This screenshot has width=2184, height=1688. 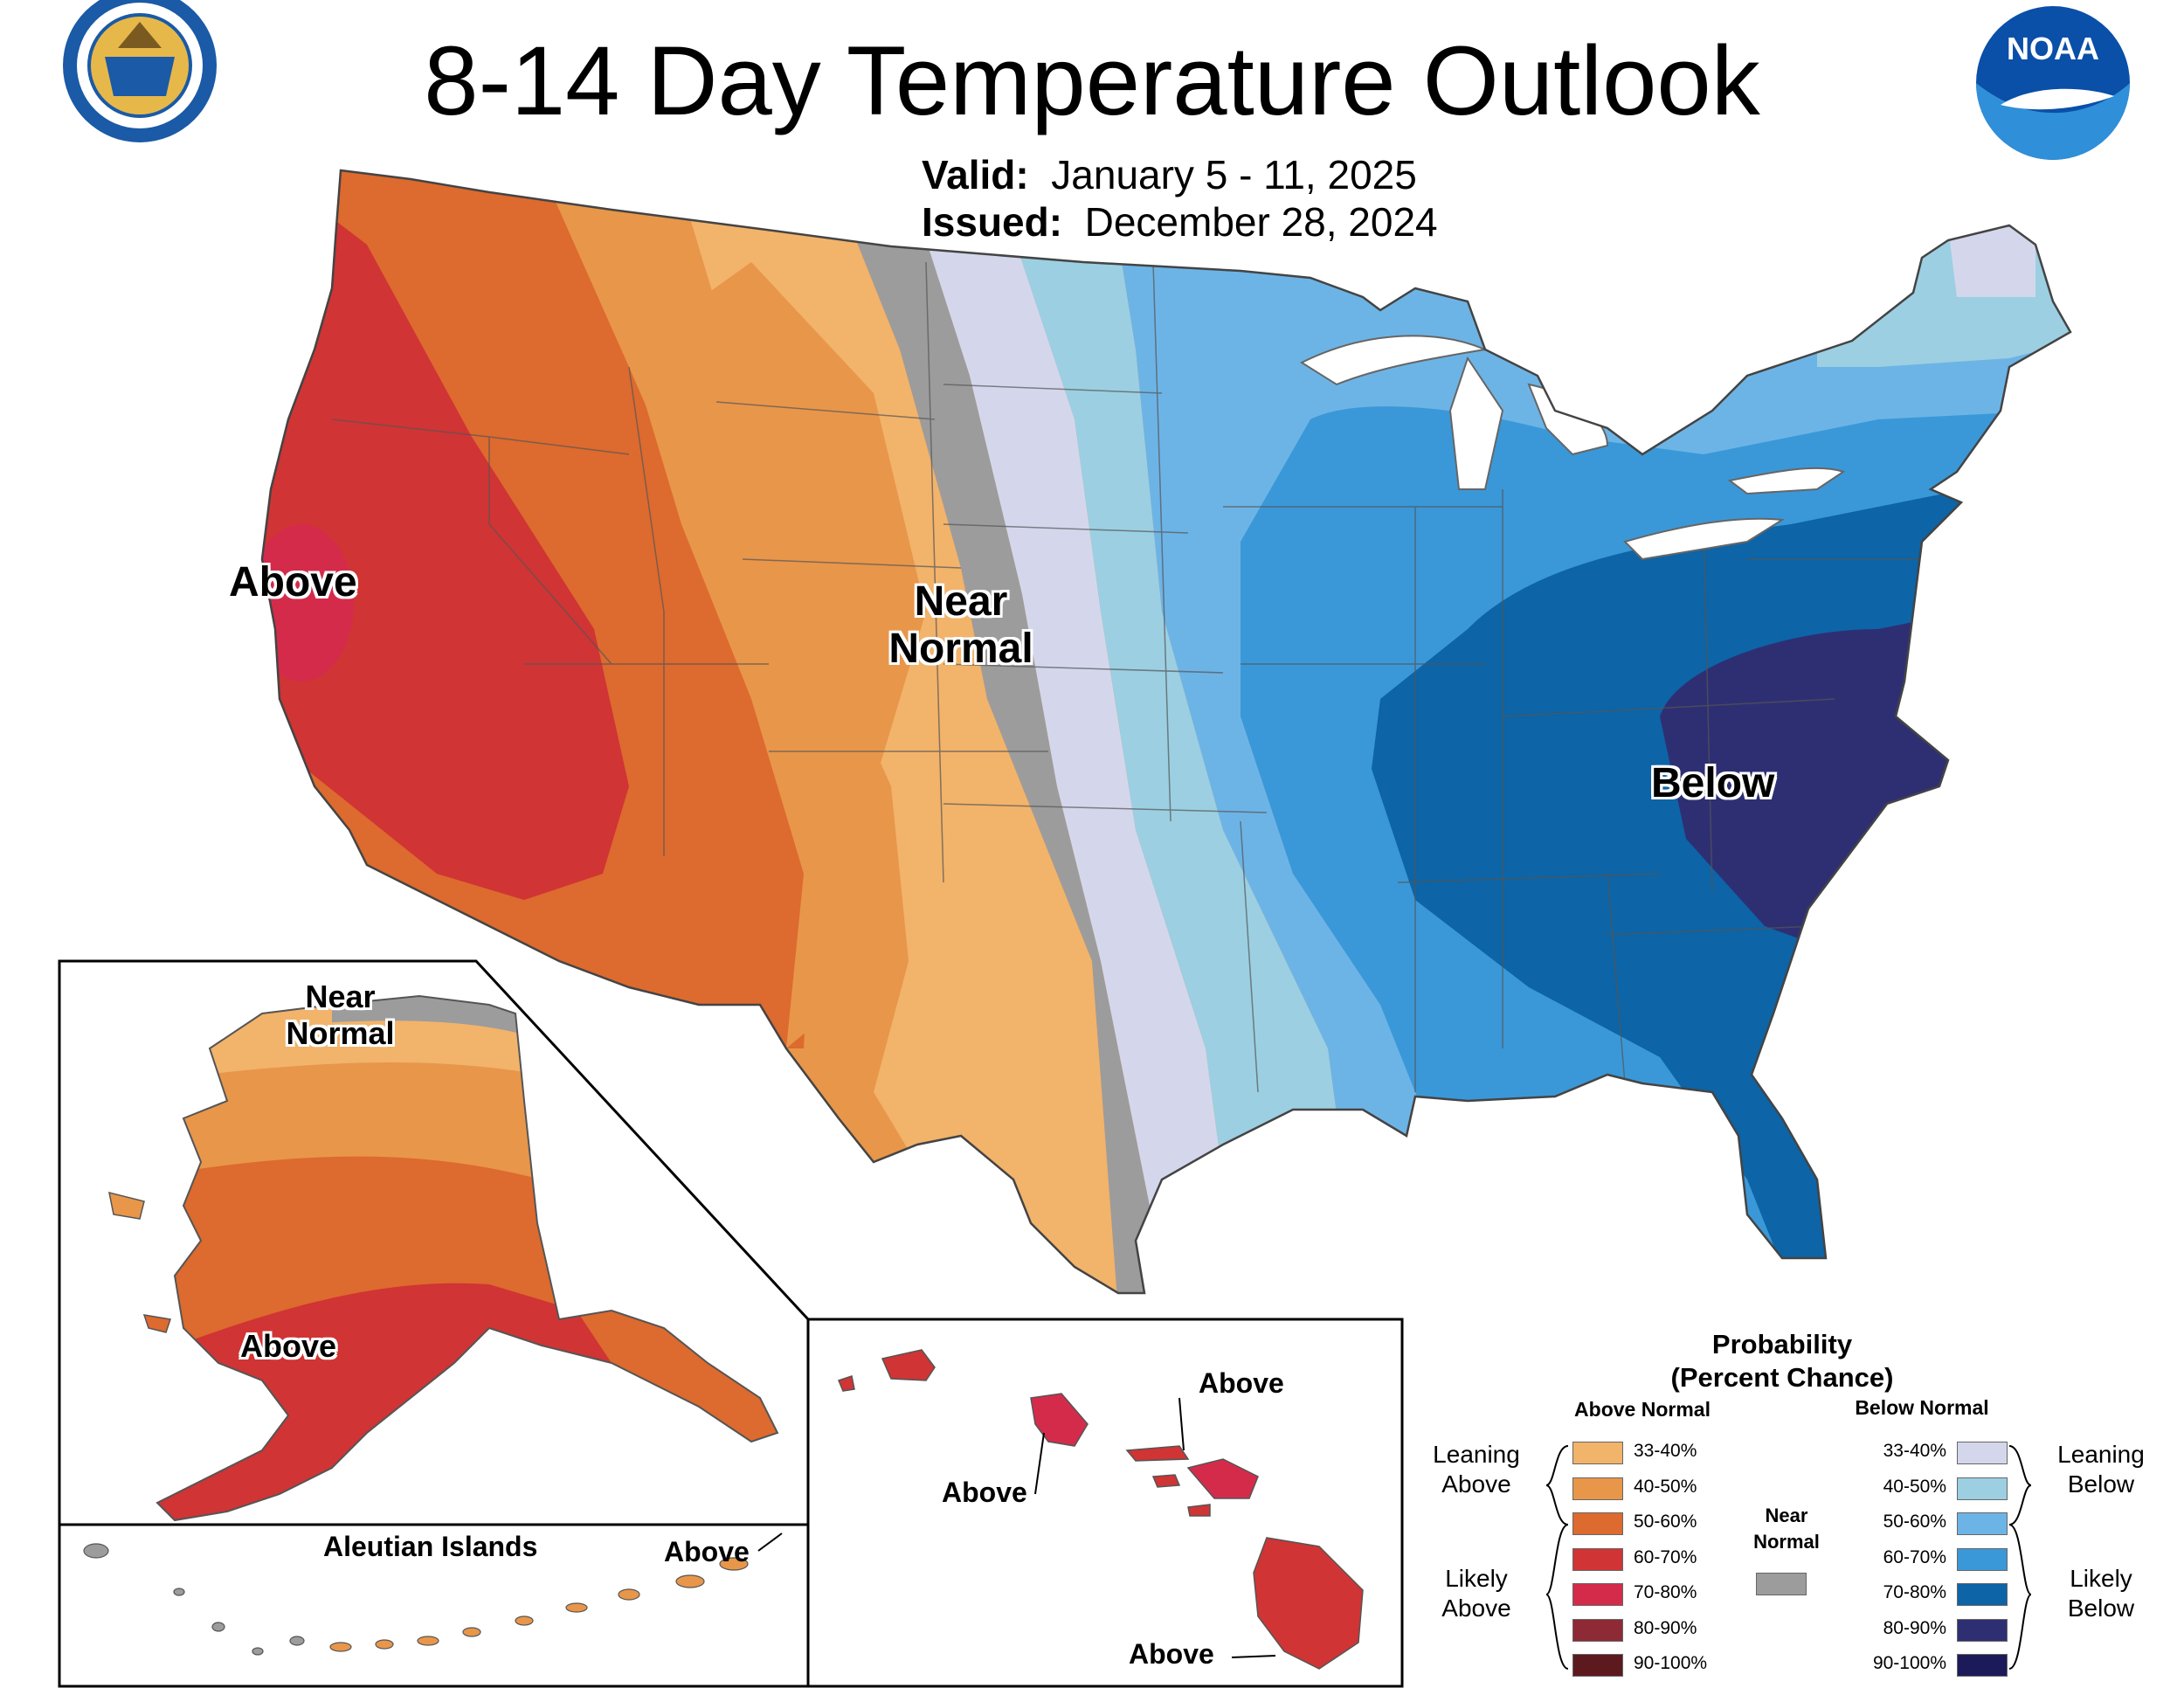 What do you see at coordinates (288, 1346) in the screenshot?
I see `alaska-above-label: Above` at bounding box center [288, 1346].